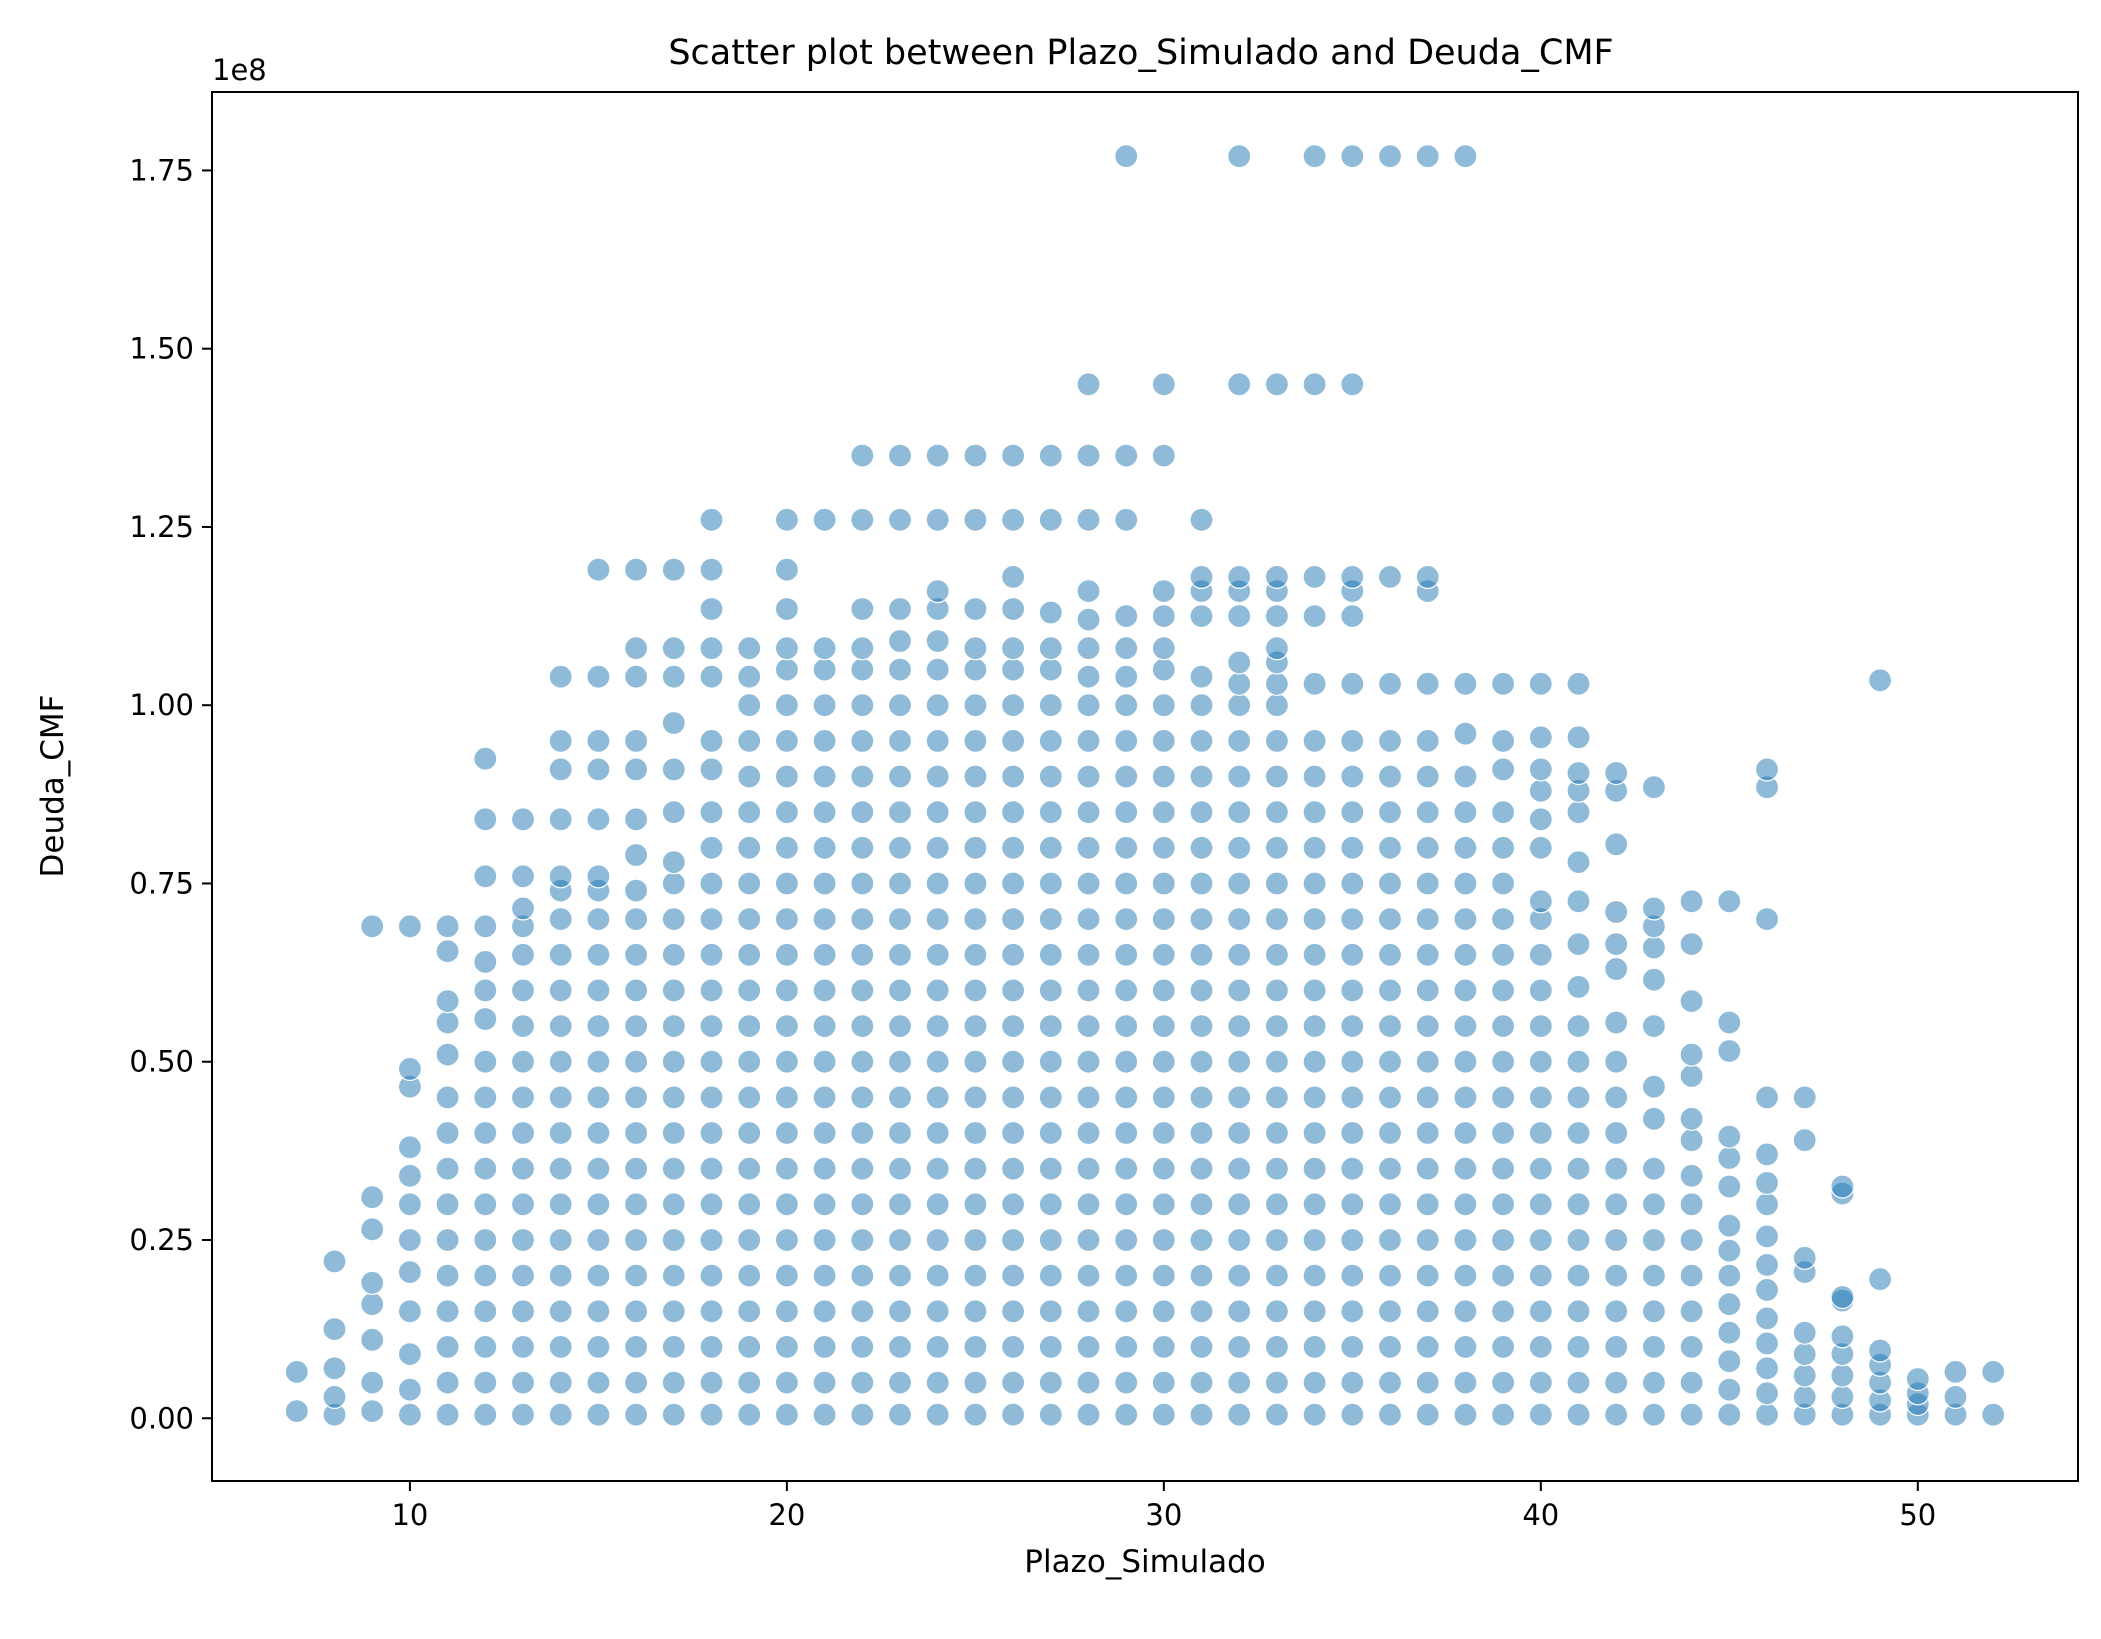 The image size is (2101, 1639). I want to click on y-tick-label: 1.50, so click(161, 349).